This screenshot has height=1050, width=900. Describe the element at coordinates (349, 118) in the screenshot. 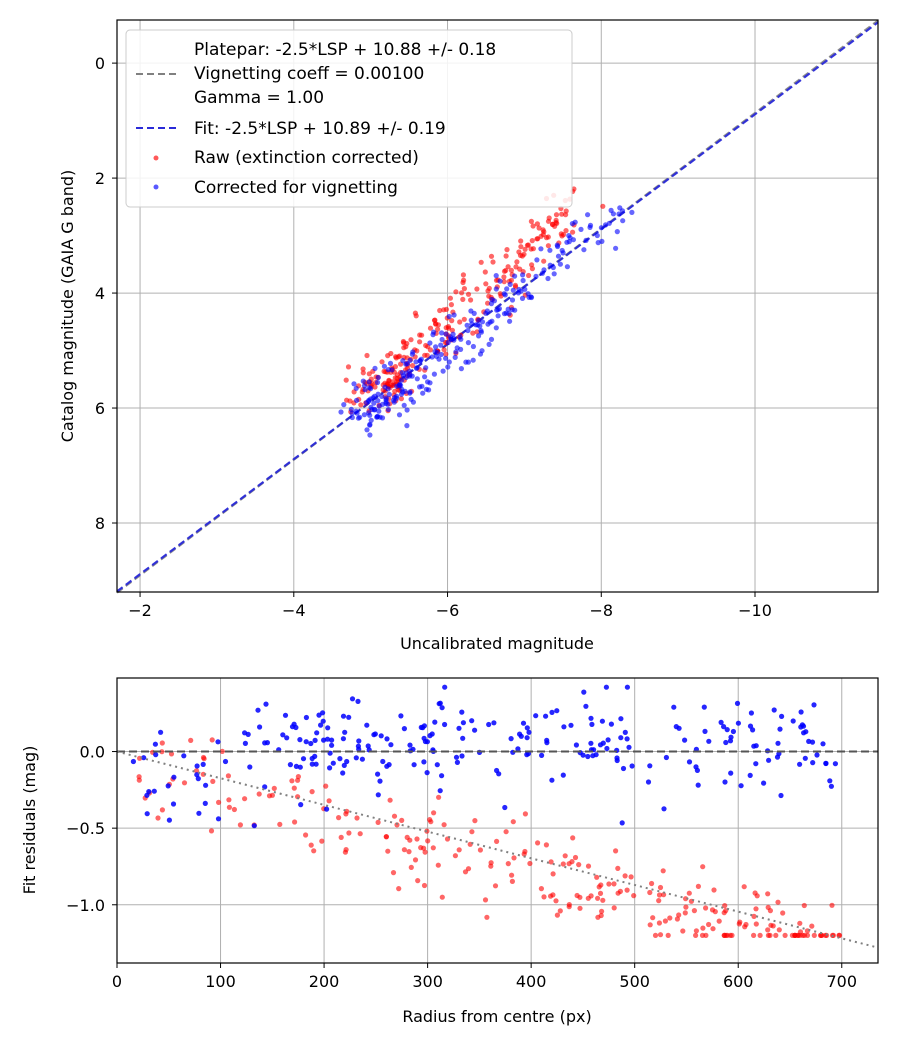

I see `legend-box` at that location.